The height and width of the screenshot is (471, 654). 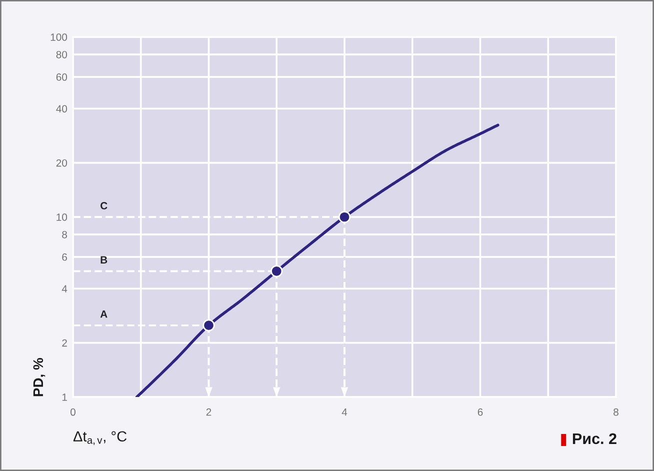 I want to click on y-tick-label: 60, so click(x=62, y=77).